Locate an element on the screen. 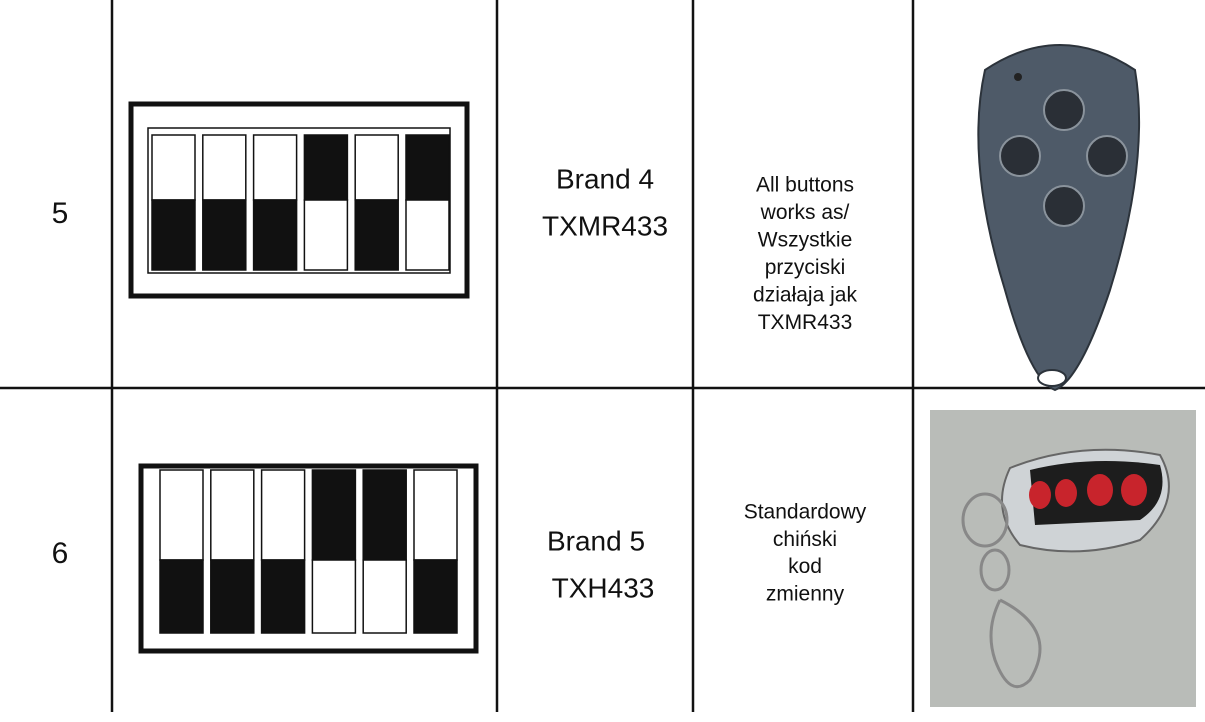 Image resolution: width=1205 pixels, height=722 pixels. description: przyciski is located at coordinates (805, 267).